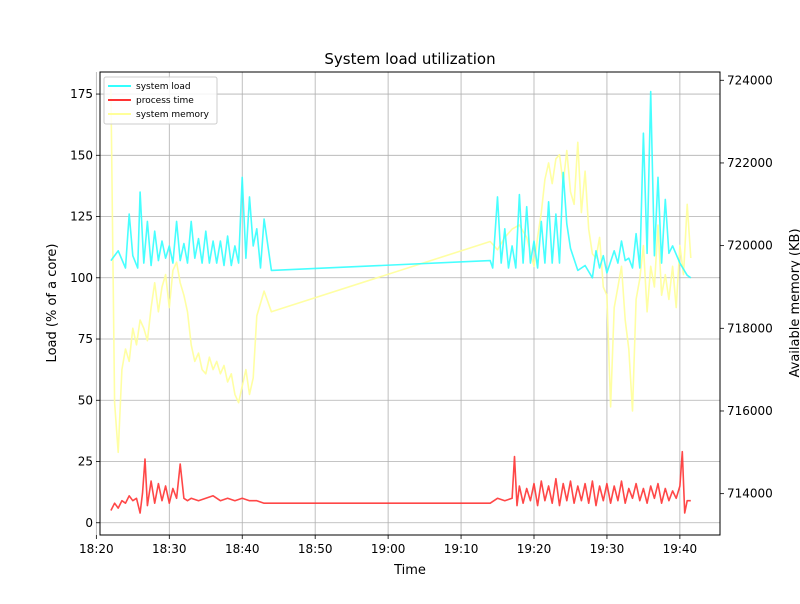 The height and width of the screenshot is (604, 800). I want to click on series-line-process-time, so click(400, 482).